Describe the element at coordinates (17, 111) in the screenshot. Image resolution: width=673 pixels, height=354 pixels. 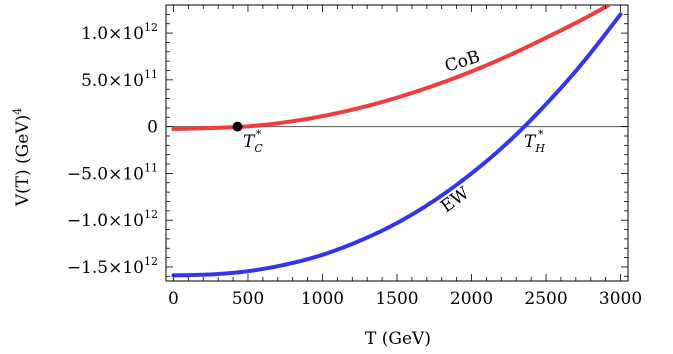
I see `y-axis-label-exponent: 4` at that location.